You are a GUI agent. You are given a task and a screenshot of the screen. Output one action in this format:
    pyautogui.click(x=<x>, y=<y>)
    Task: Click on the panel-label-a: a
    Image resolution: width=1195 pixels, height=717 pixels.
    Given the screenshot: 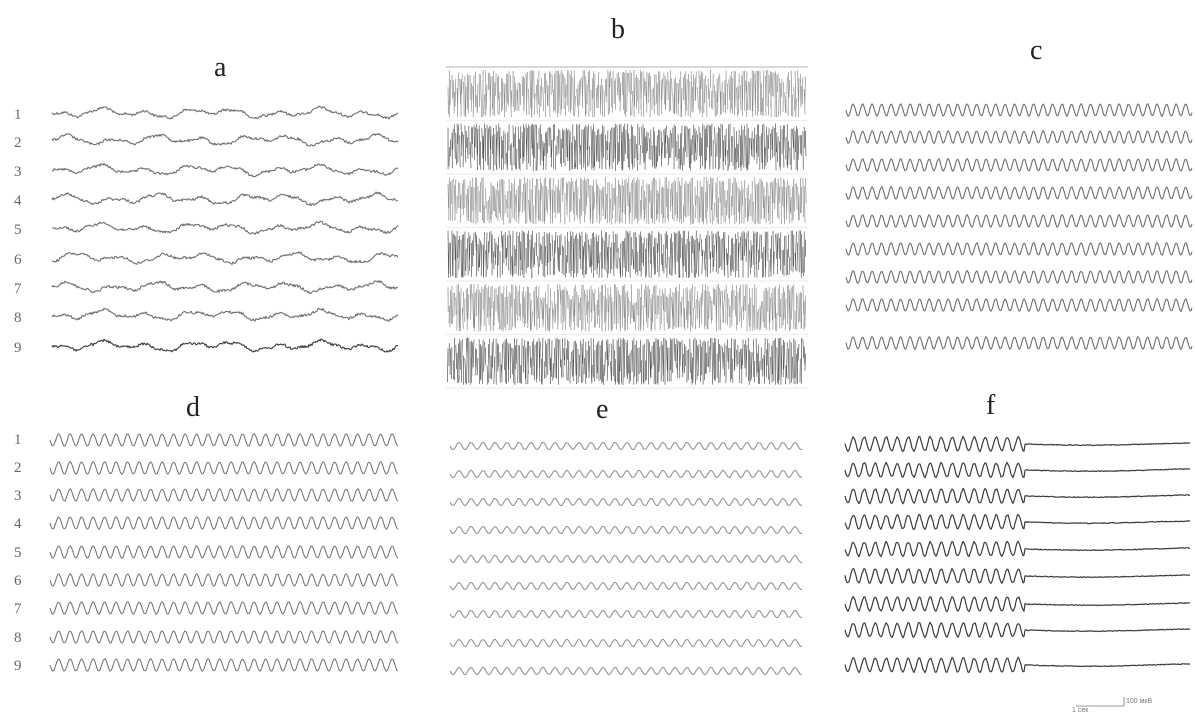 What is the action you would take?
    pyautogui.click(x=220, y=67)
    